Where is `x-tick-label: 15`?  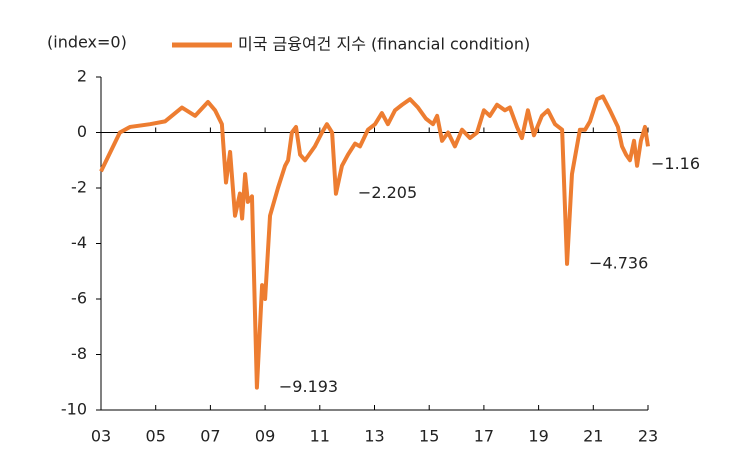 x-tick-label: 15 is located at coordinates (429, 436).